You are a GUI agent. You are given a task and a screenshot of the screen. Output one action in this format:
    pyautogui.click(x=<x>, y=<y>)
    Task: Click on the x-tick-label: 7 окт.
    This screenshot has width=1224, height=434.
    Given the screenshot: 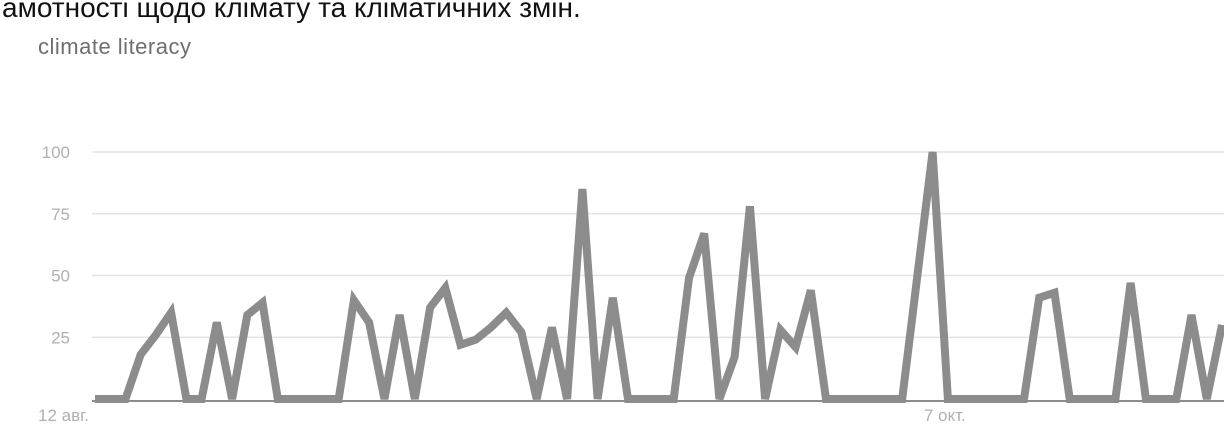 What is the action you would take?
    pyautogui.click(x=945, y=415)
    